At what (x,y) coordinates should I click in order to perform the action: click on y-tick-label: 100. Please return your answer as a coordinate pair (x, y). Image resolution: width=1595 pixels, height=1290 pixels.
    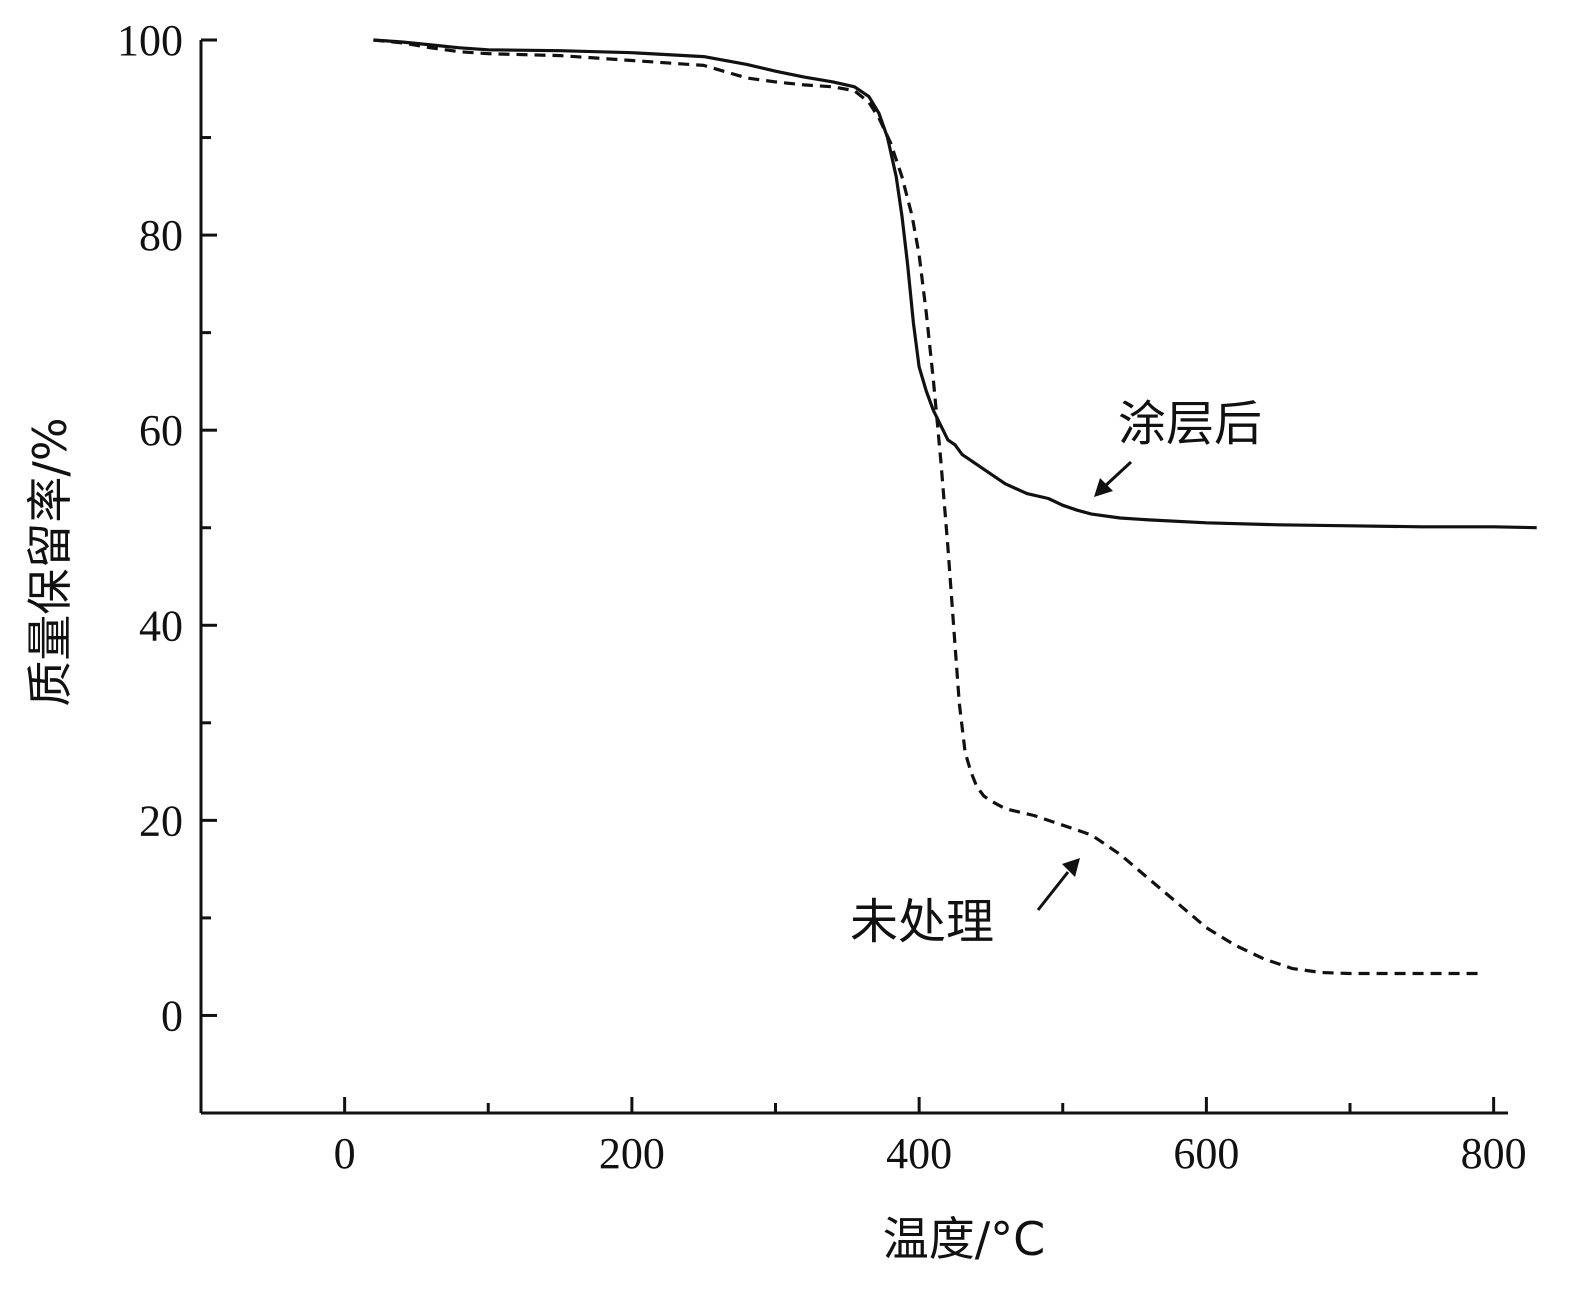
    Looking at the image, I should click on (150, 40).